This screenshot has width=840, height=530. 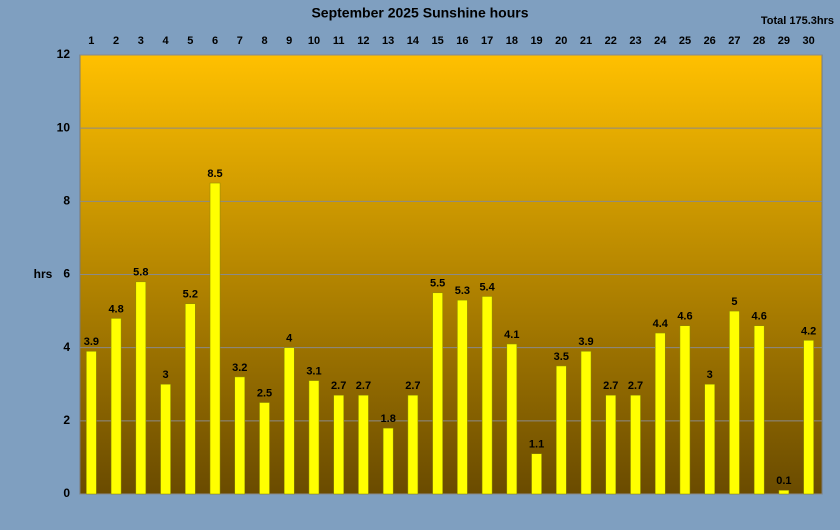 What do you see at coordinates (64, 54) in the screenshot?
I see `y-tick-label: 12` at bounding box center [64, 54].